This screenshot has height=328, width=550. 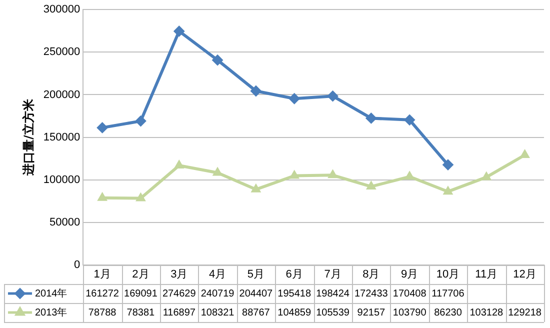 What do you see at coordinates (217, 274) in the screenshot?
I see `x-tick-label: 4月` at bounding box center [217, 274].